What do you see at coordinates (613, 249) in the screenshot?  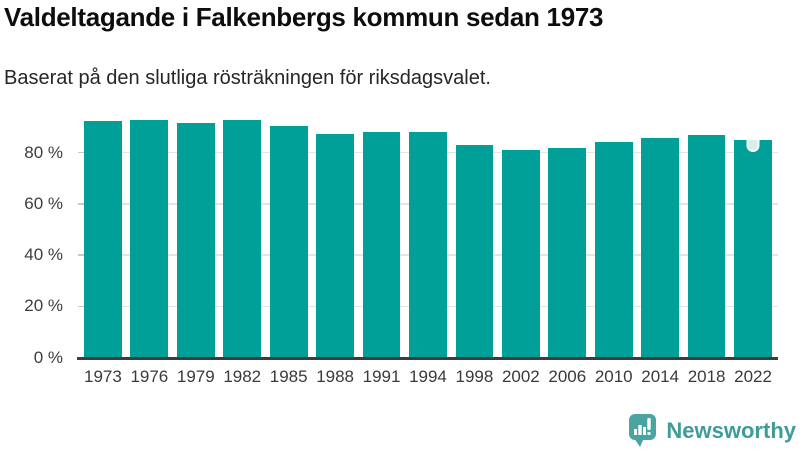 I see `bar-2010` at bounding box center [613, 249].